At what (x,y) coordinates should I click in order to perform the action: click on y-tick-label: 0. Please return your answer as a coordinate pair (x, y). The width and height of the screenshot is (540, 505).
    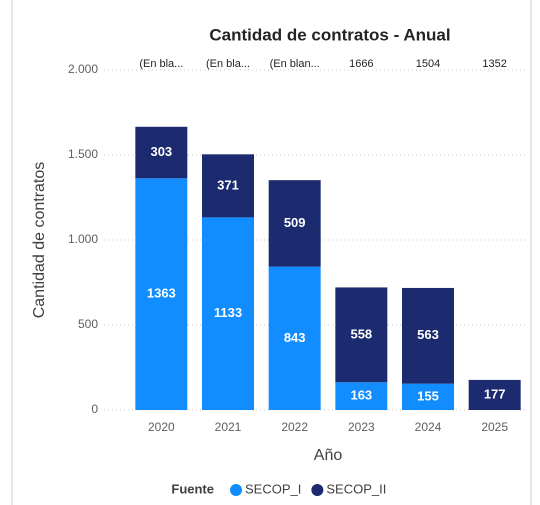
    Looking at the image, I should click on (94, 409).